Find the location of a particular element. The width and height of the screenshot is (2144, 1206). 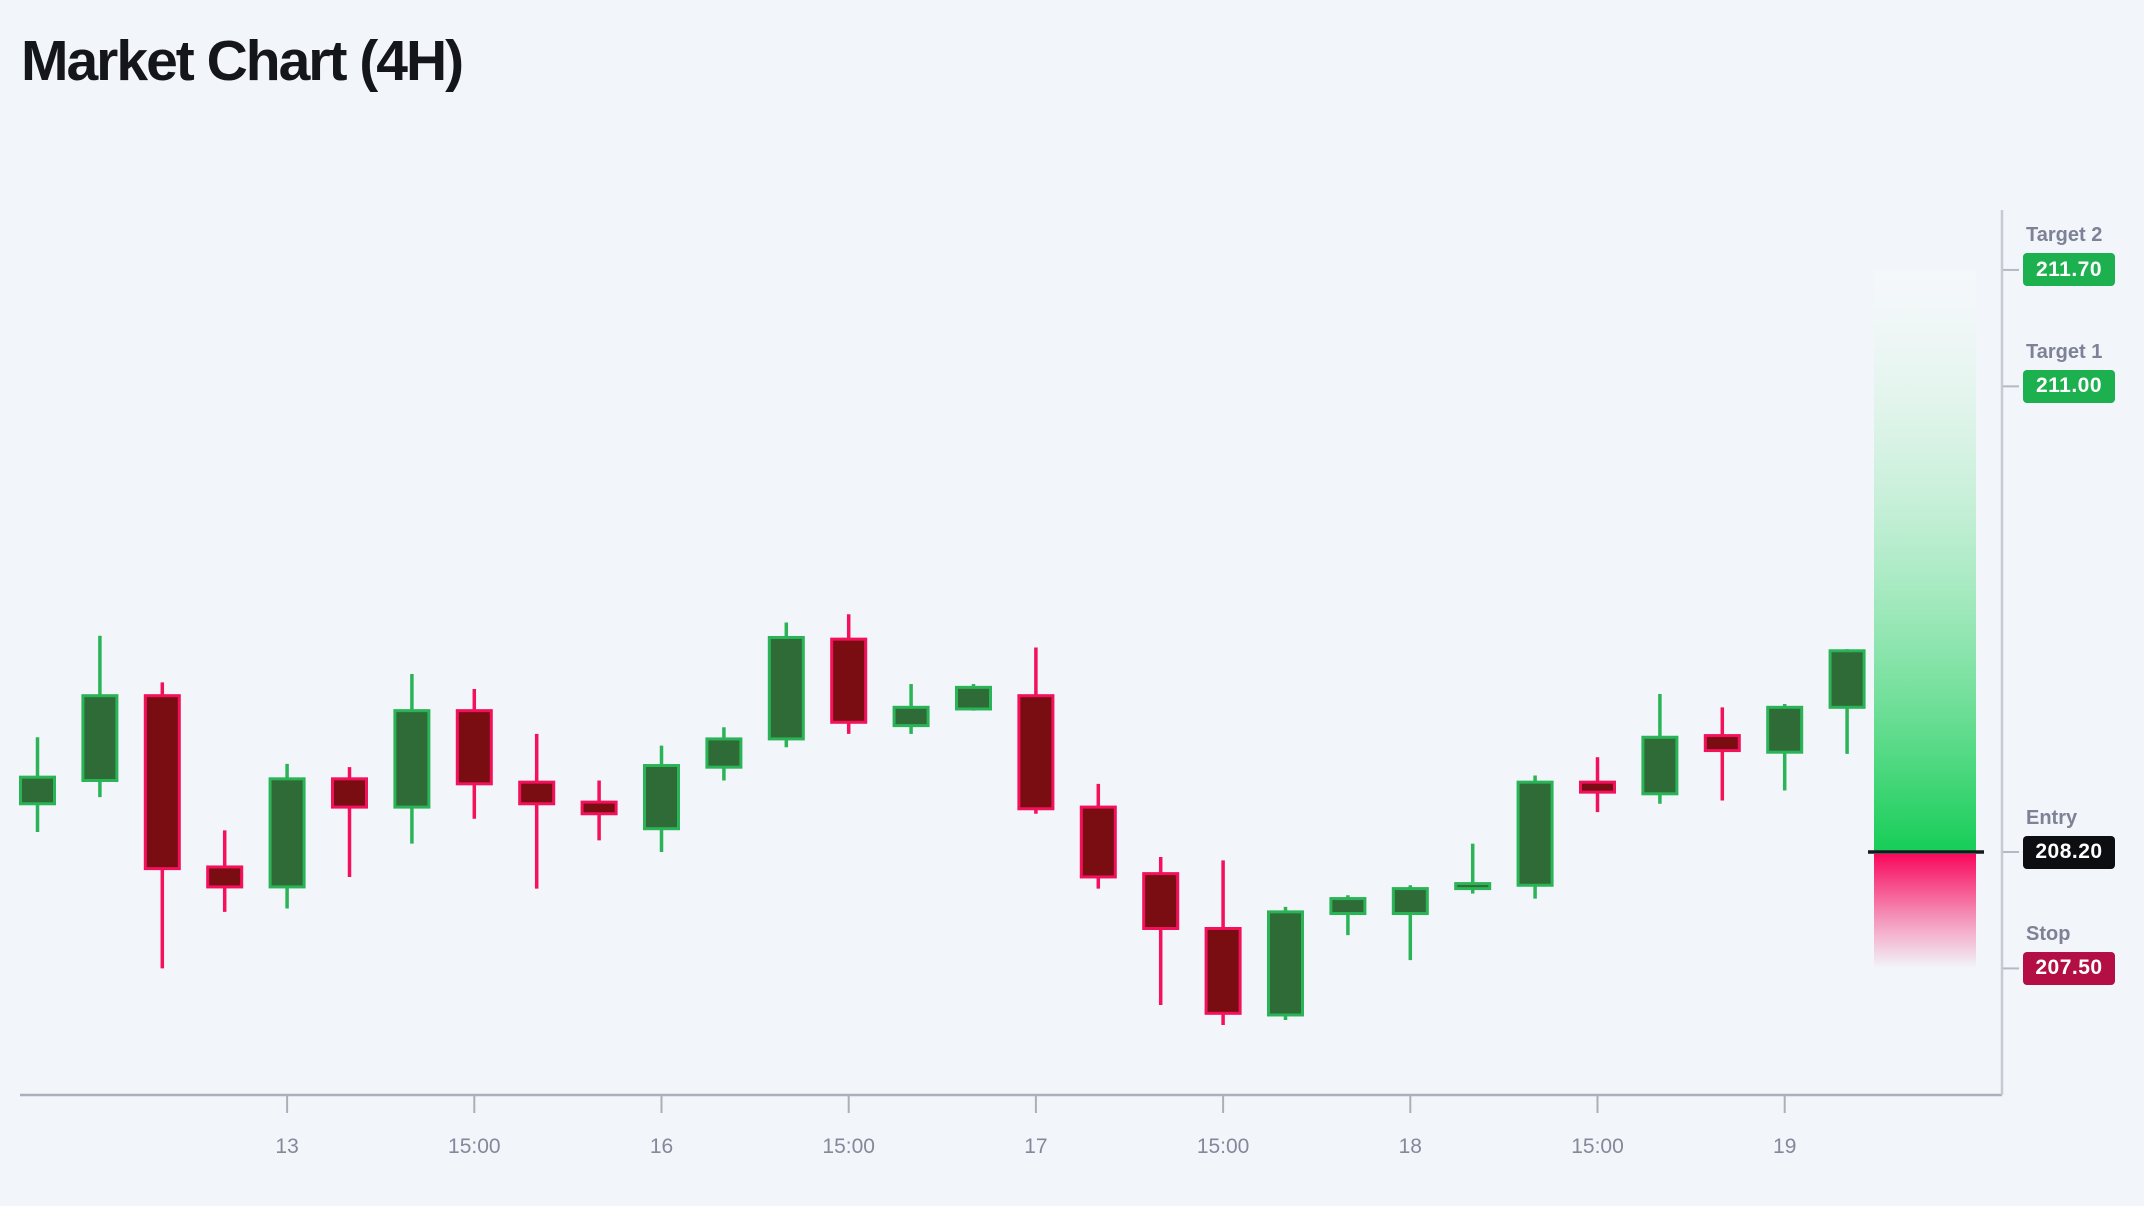

risk-zone is located at coordinates (1925, 911).